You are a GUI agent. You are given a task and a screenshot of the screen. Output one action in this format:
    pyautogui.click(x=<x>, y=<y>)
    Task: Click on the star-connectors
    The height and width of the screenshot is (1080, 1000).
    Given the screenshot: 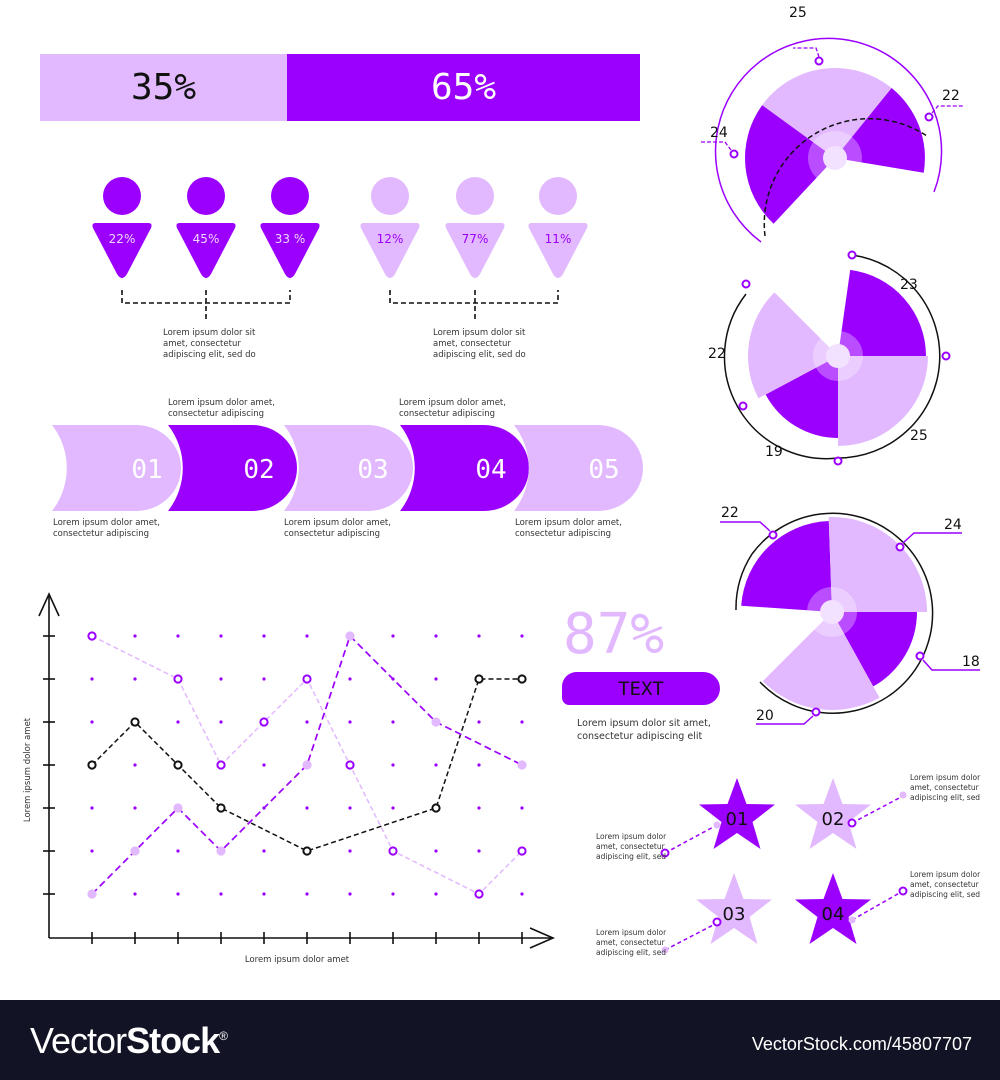 What is the action you would take?
    pyautogui.click(x=784, y=873)
    